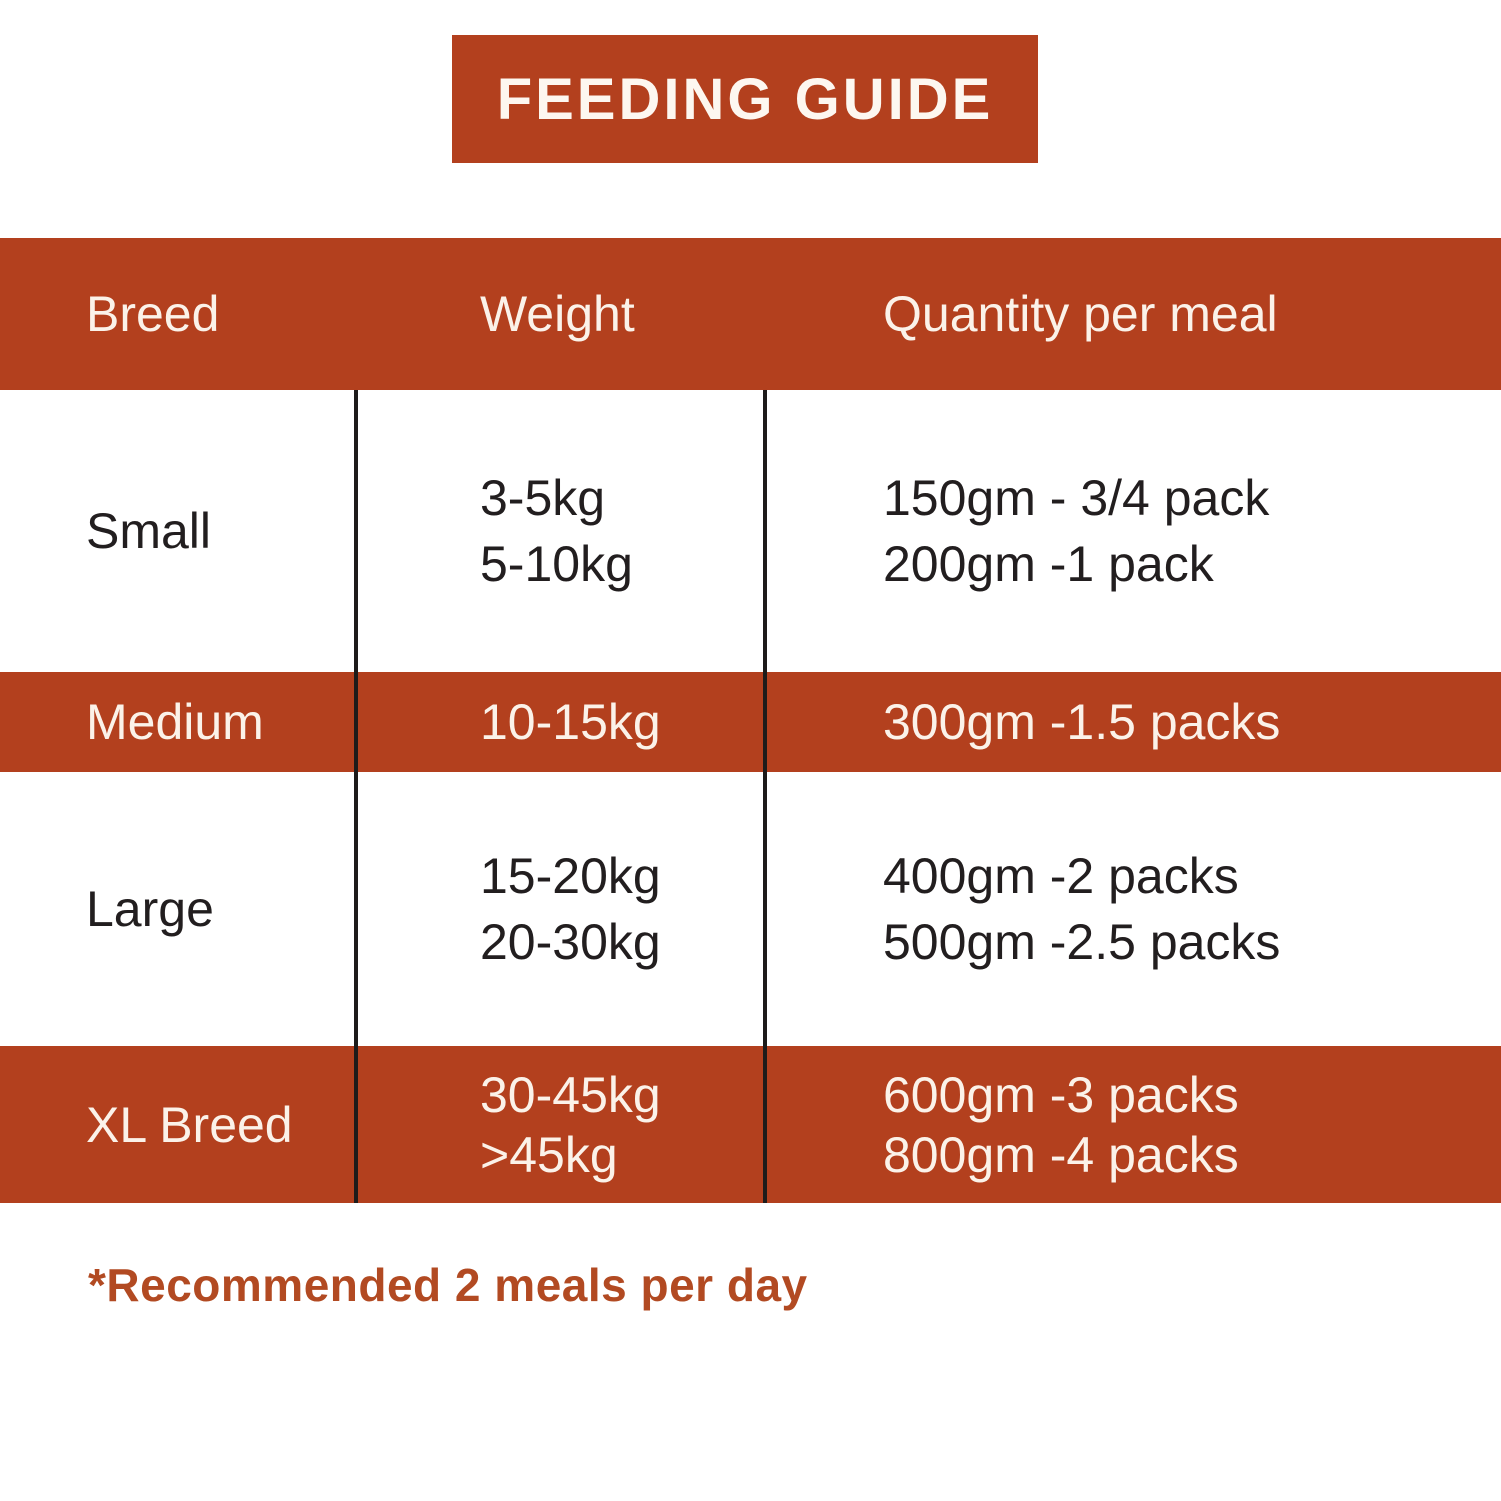  What do you see at coordinates (1132, 1124) in the screenshot?
I see `quantity-cell: 600gm -3 packs 800gm -4 packs` at bounding box center [1132, 1124].